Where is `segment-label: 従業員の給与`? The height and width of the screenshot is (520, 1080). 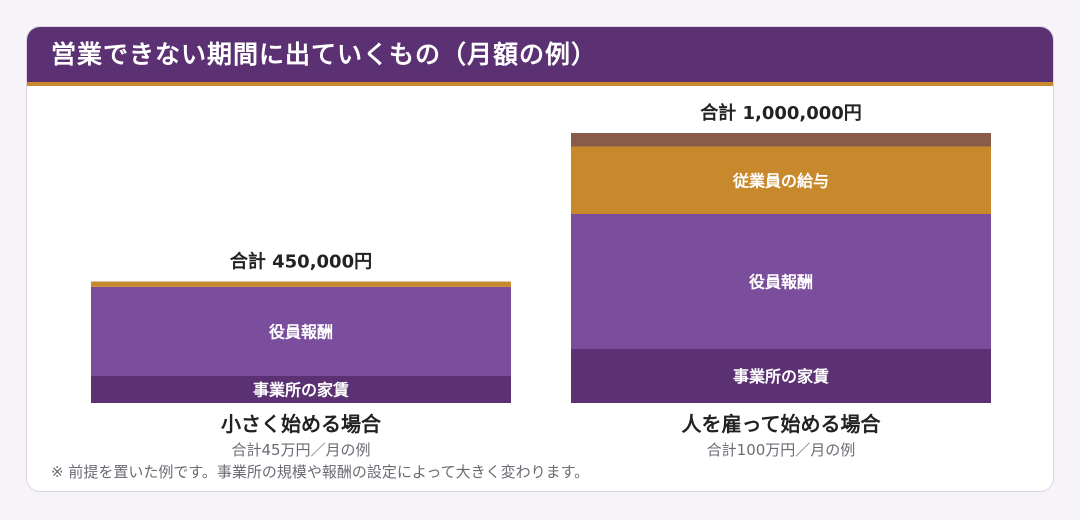
segment-label: 従業員の給与 is located at coordinates (780, 180).